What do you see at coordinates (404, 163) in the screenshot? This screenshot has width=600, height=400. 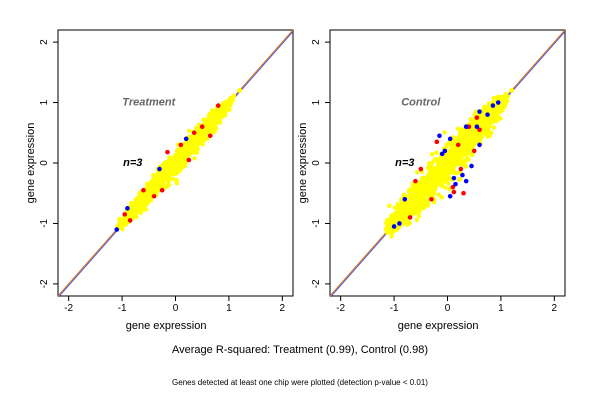 I see `sample-count-annotation: n=3` at bounding box center [404, 163].